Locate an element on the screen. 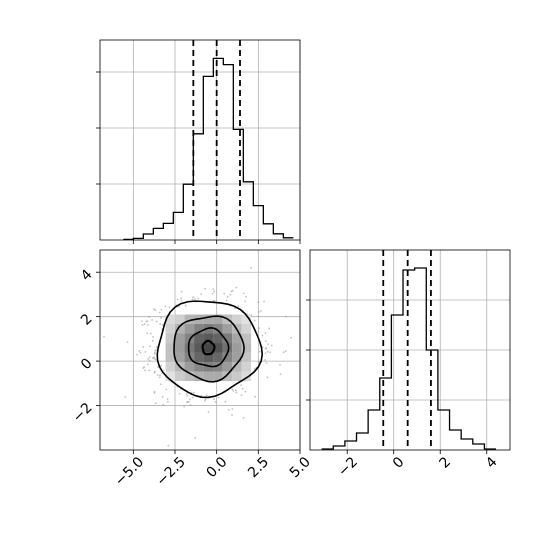 This screenshot has height=550, width=550. scatter-frame is located at coordinates (200, 350).